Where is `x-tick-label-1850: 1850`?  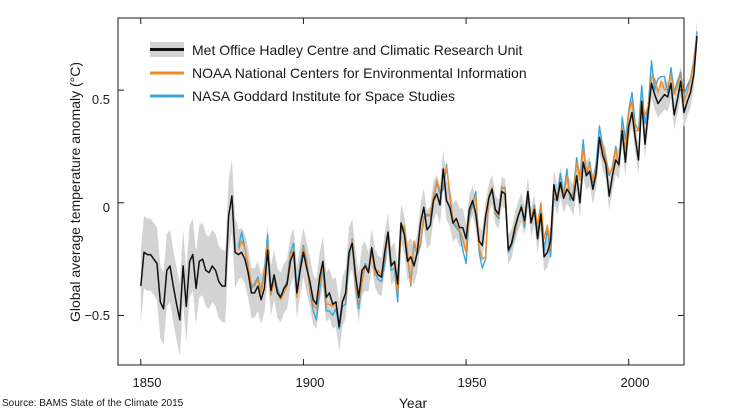
x-tick-label-1850: 1850 is located at coordinates (147, 382).